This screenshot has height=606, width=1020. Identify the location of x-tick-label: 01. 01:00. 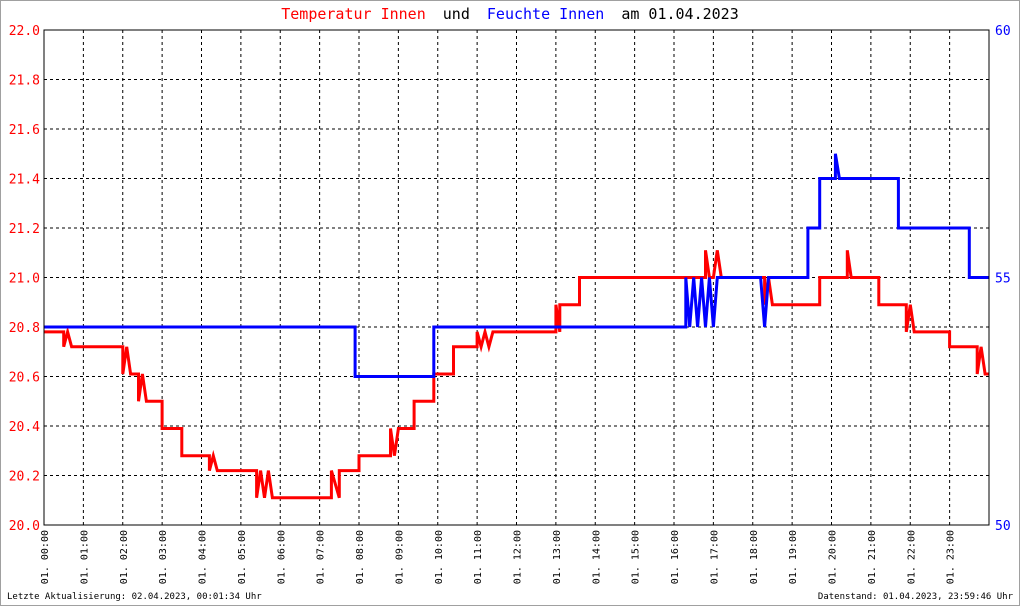
(84, 557).